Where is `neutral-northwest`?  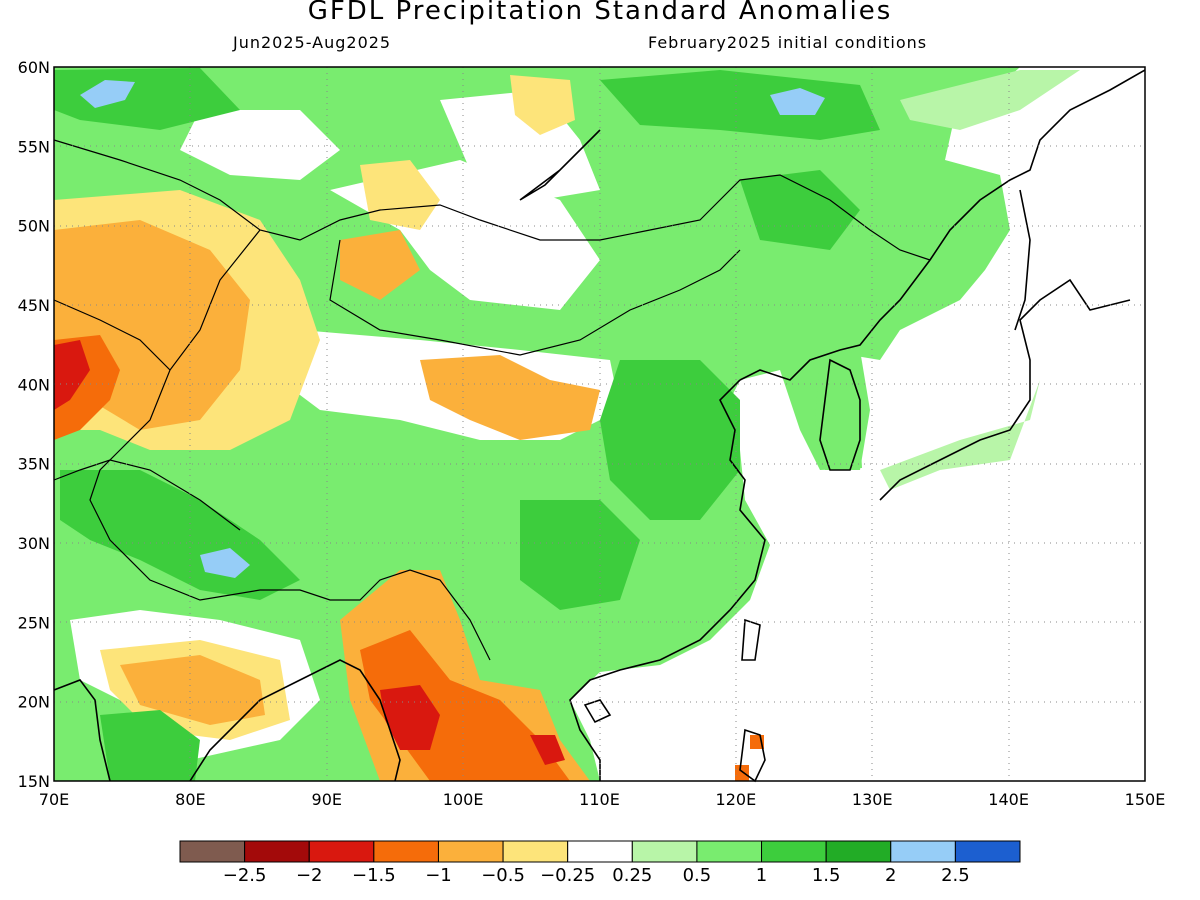
neutral-northwest is located at coordinates (260, 145).